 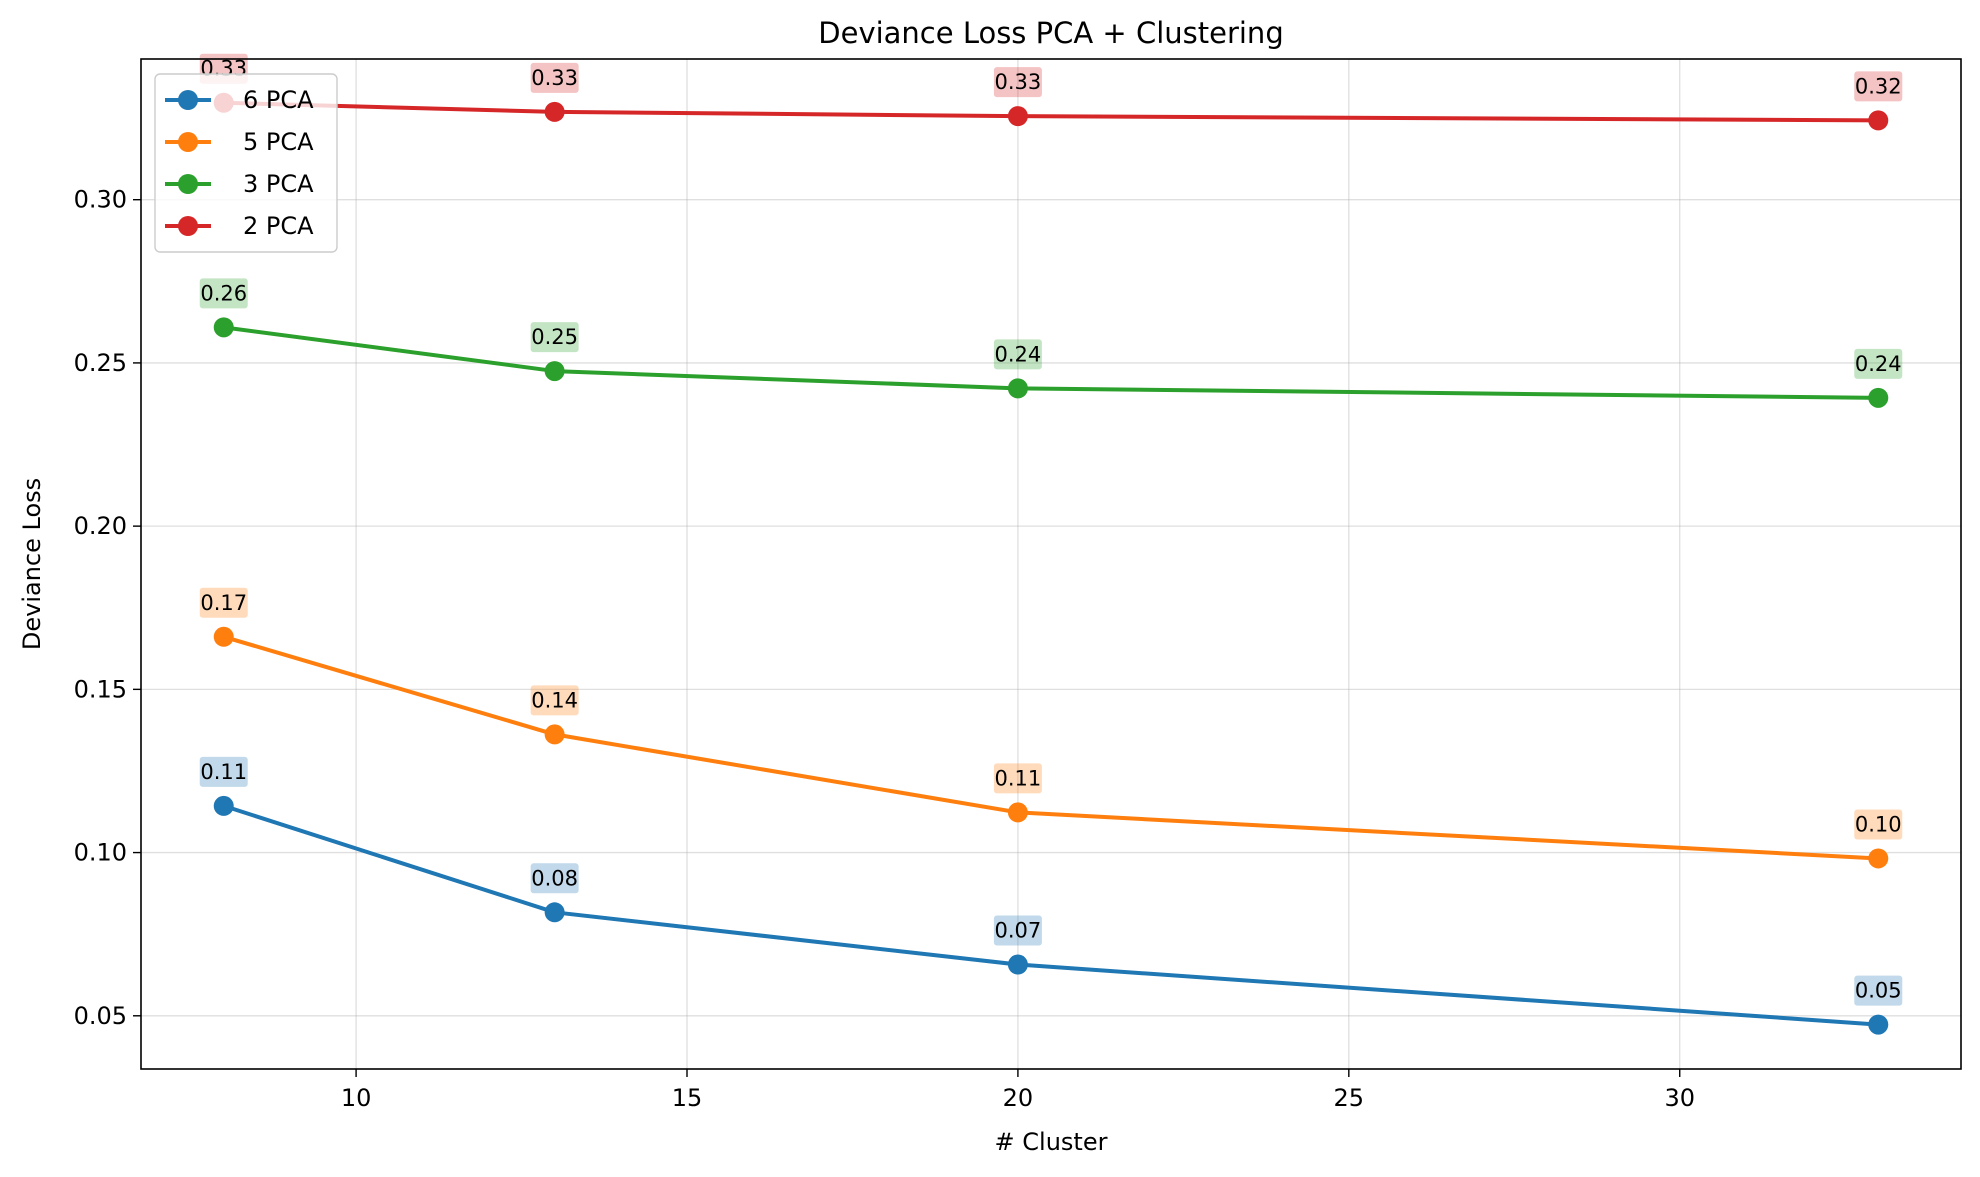 I want to click on chart-title: Deviance Loss PCA + Clustering, so click(x=1050, y=33).